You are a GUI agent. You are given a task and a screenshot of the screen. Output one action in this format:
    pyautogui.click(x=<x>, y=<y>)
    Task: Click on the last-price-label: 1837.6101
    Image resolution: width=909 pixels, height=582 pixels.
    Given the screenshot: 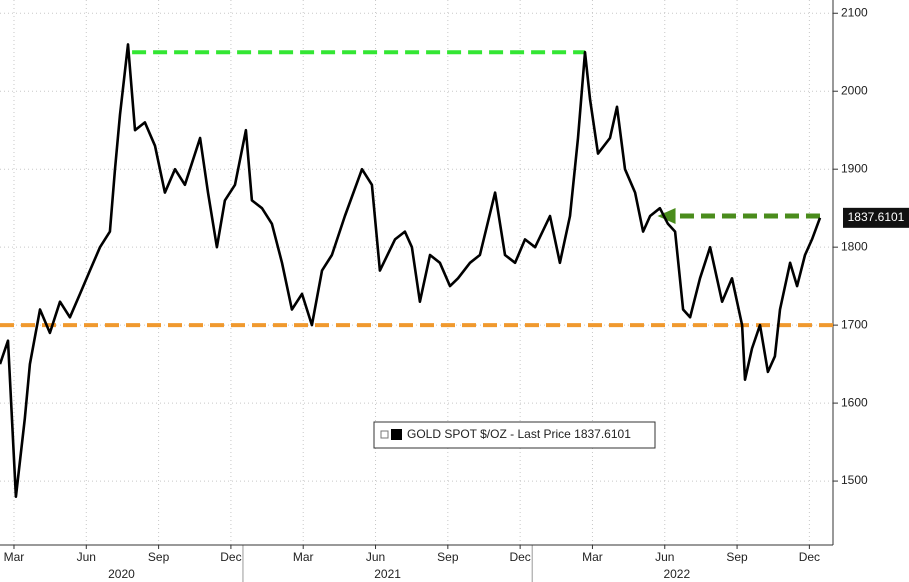 What is the action you would take?
    pyautogui.click(x=876, y=217)
    